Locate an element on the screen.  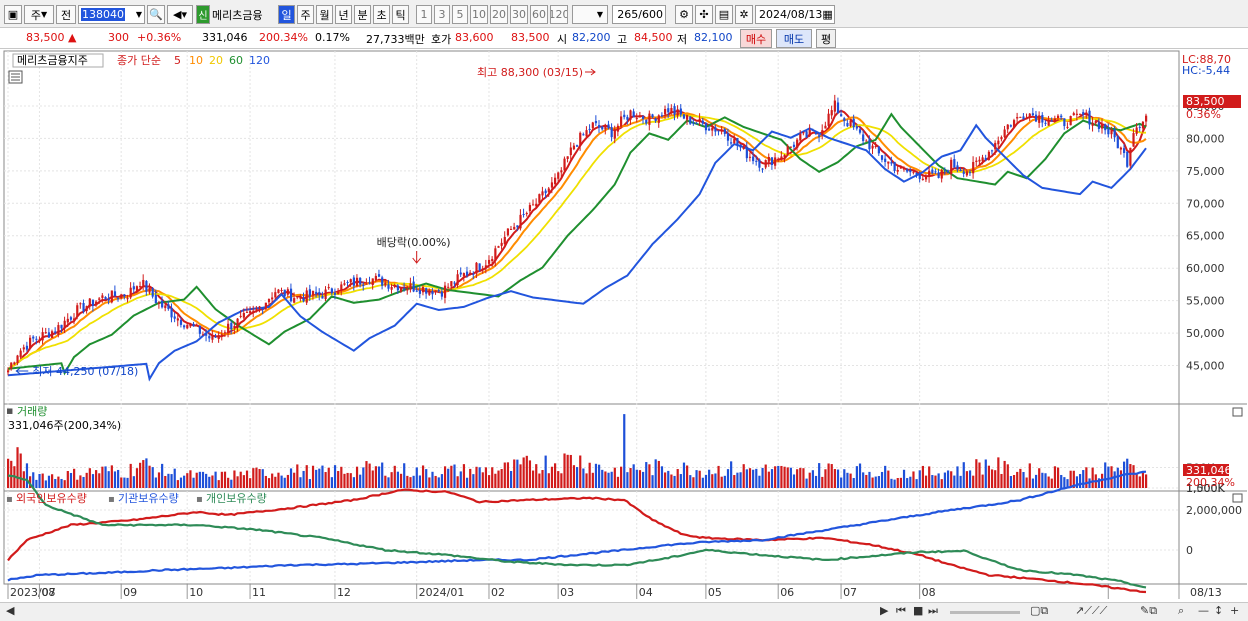
eval-button: 평 is located at coordinates (826, 38).